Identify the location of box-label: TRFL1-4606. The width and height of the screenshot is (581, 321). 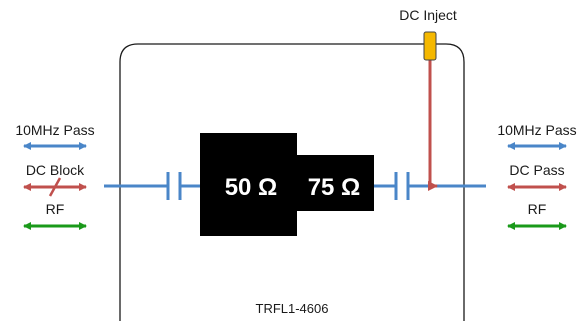
(292, 308).